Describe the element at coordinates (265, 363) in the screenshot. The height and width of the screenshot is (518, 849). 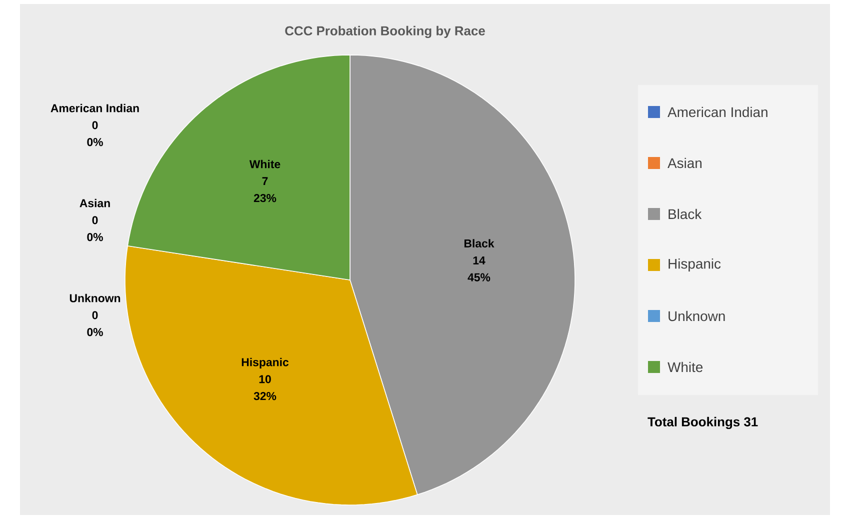
I see `slice-label: Hispanic` at that location.